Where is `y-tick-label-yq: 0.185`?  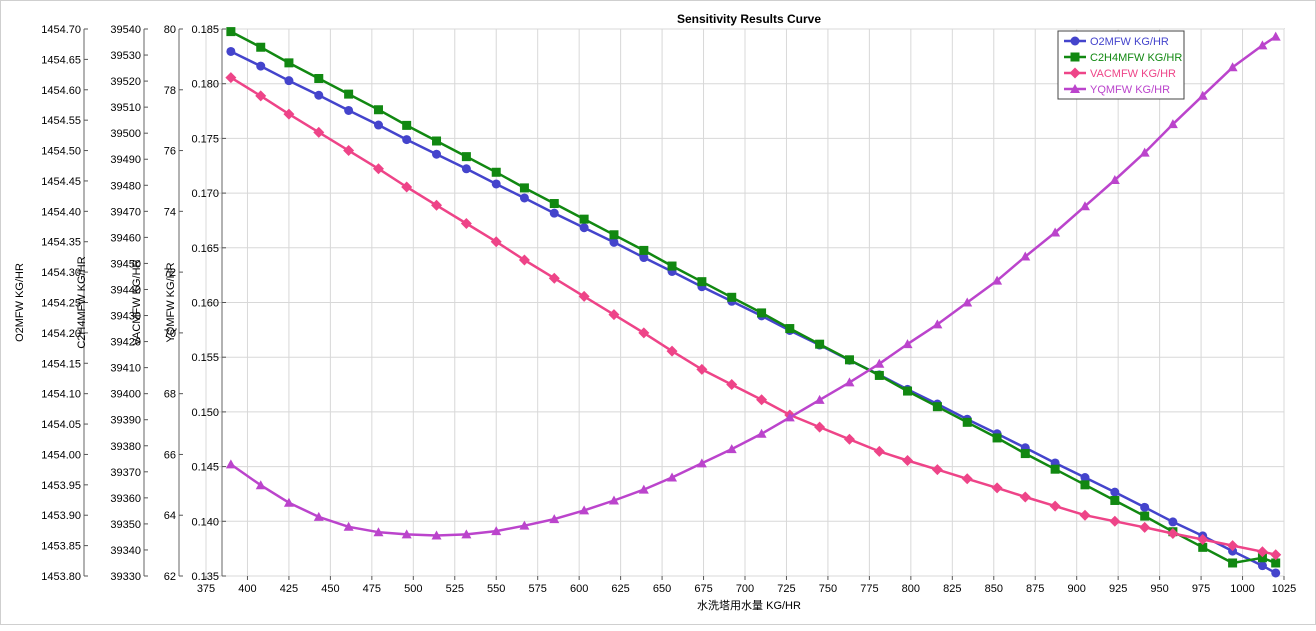
y-tick-label-yq: 0.185 is located at coordinates (205, 30).